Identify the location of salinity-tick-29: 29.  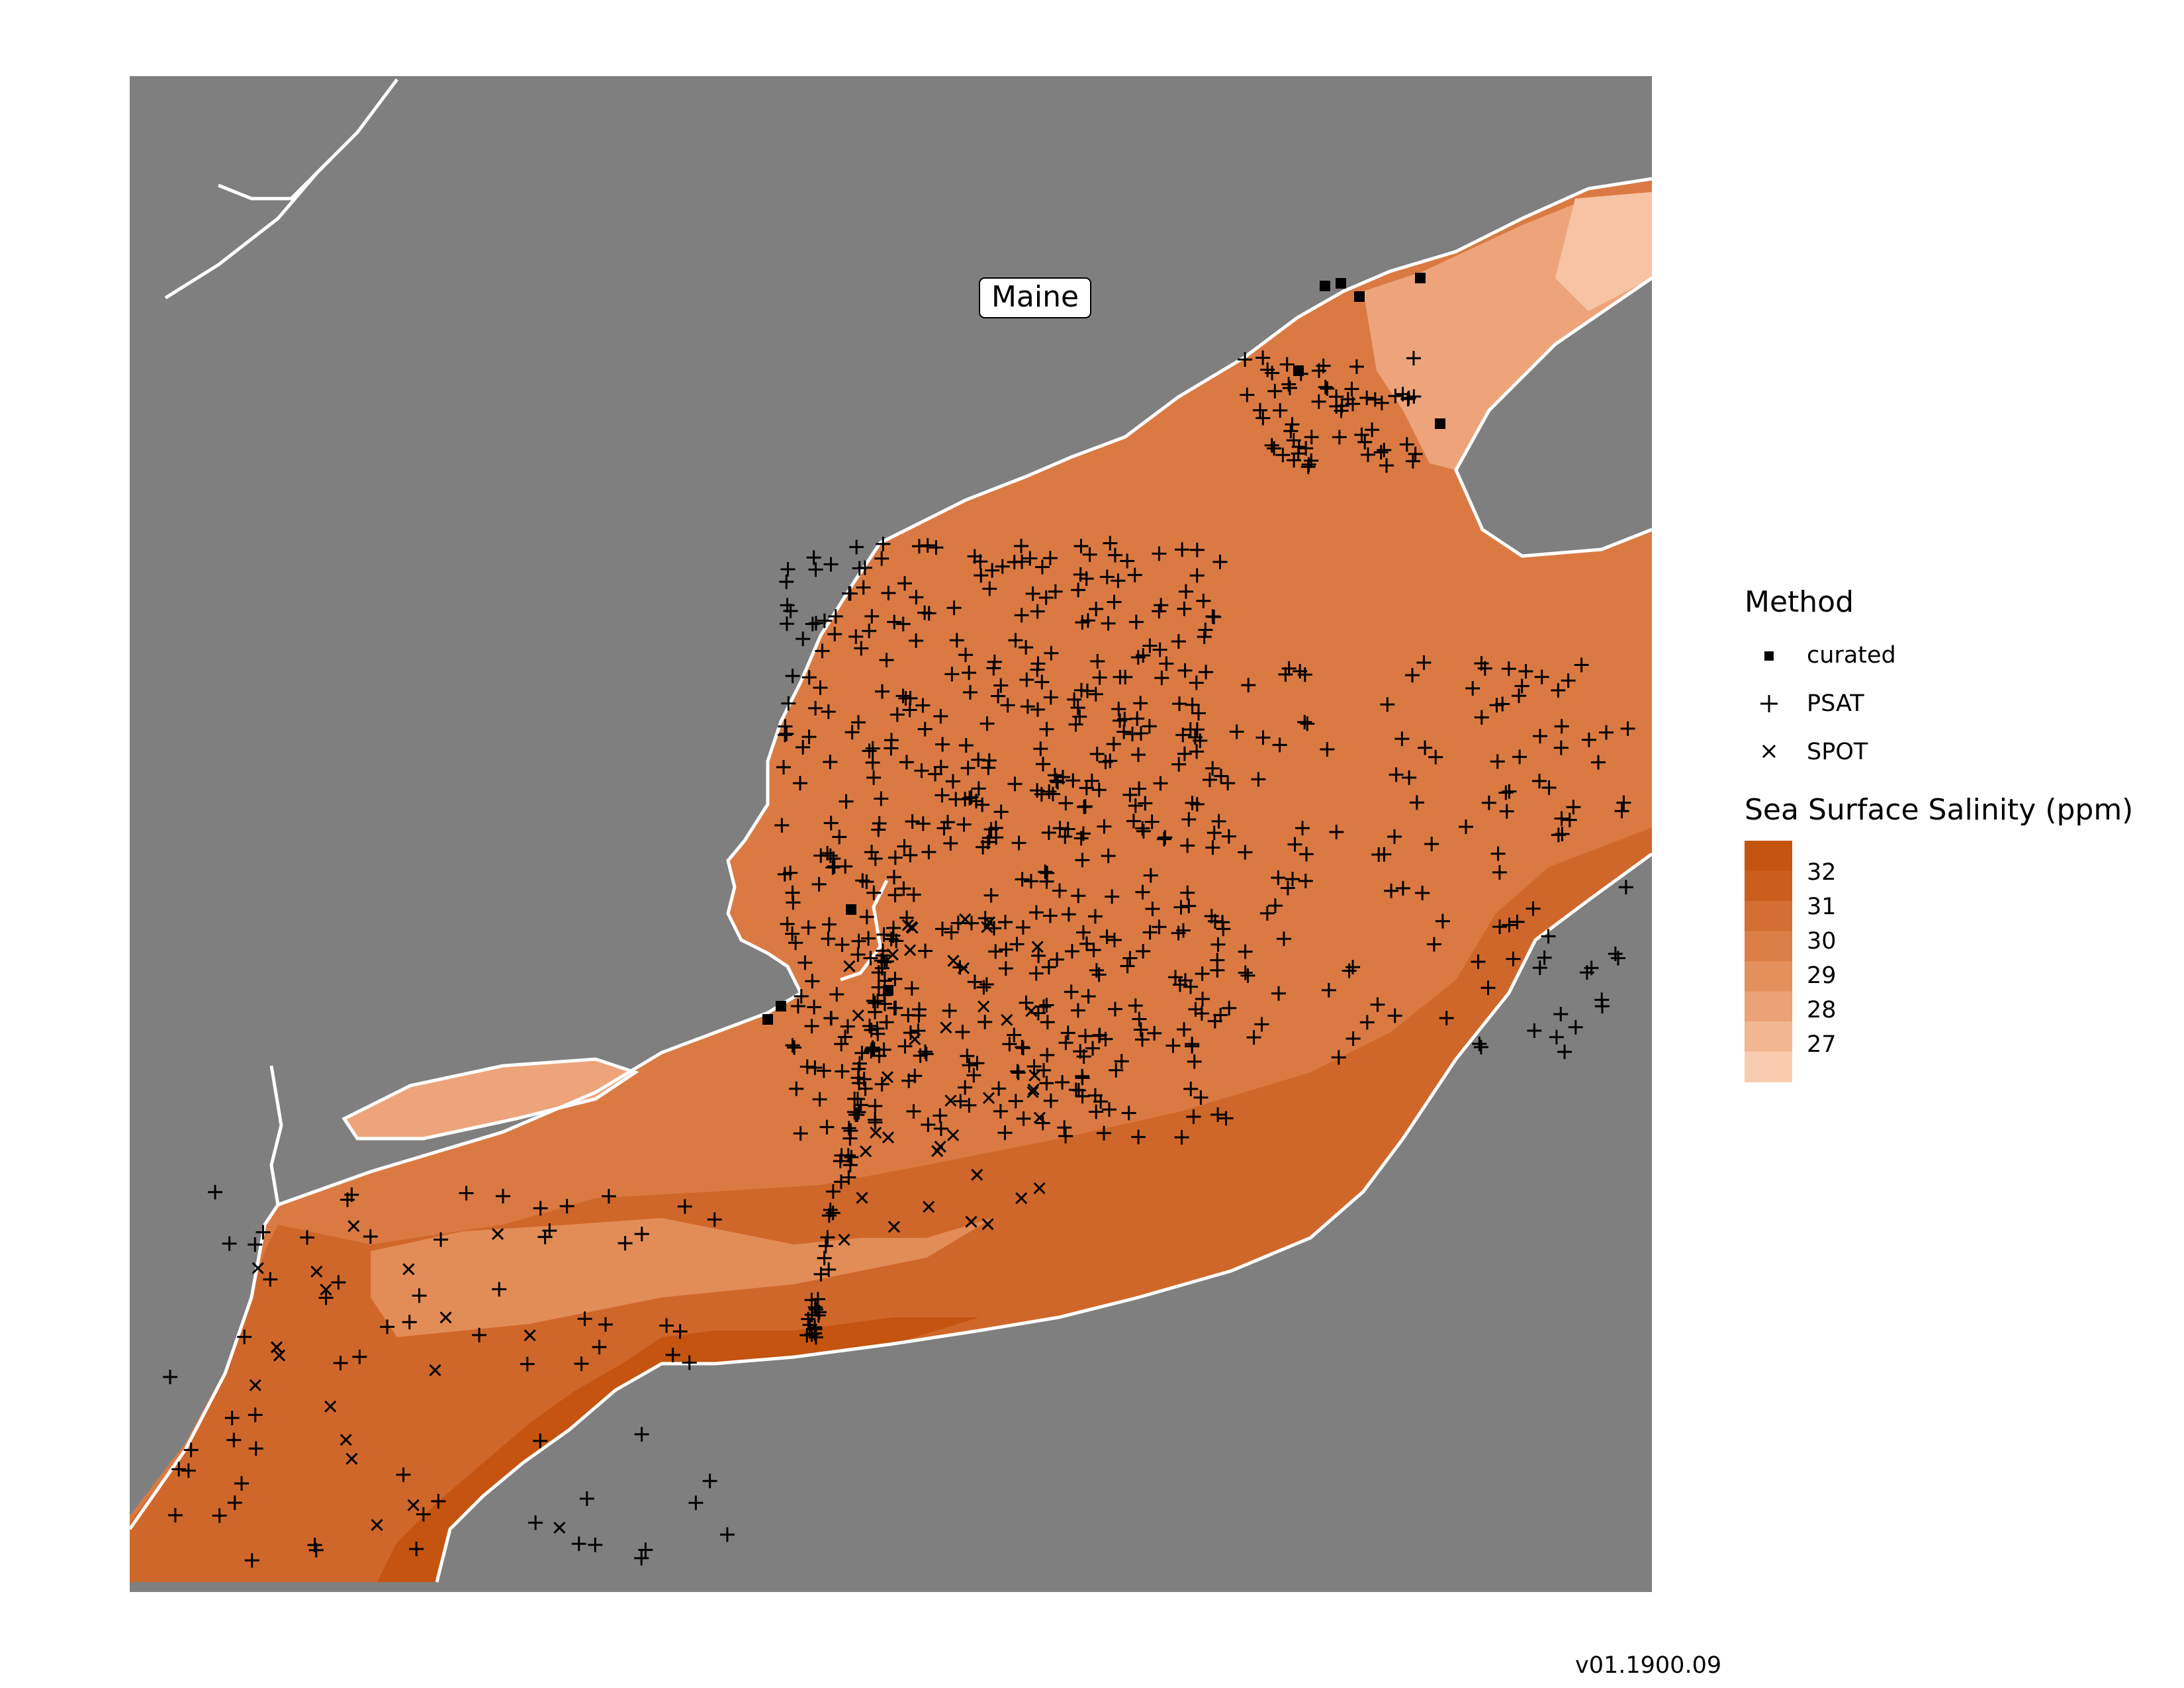
(1822, 975).